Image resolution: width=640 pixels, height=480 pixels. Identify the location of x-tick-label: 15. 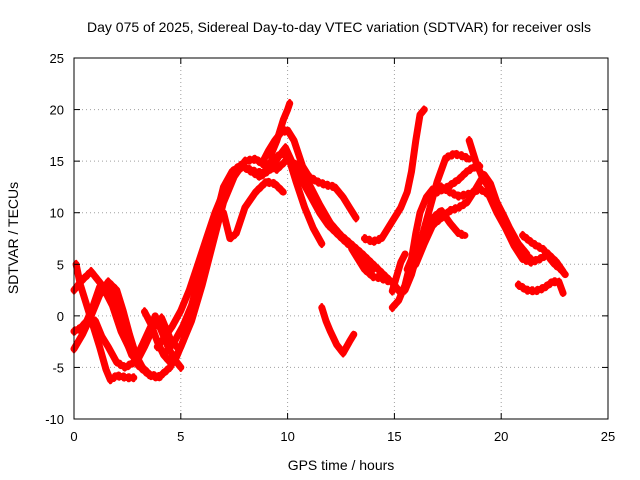
(394, 436).